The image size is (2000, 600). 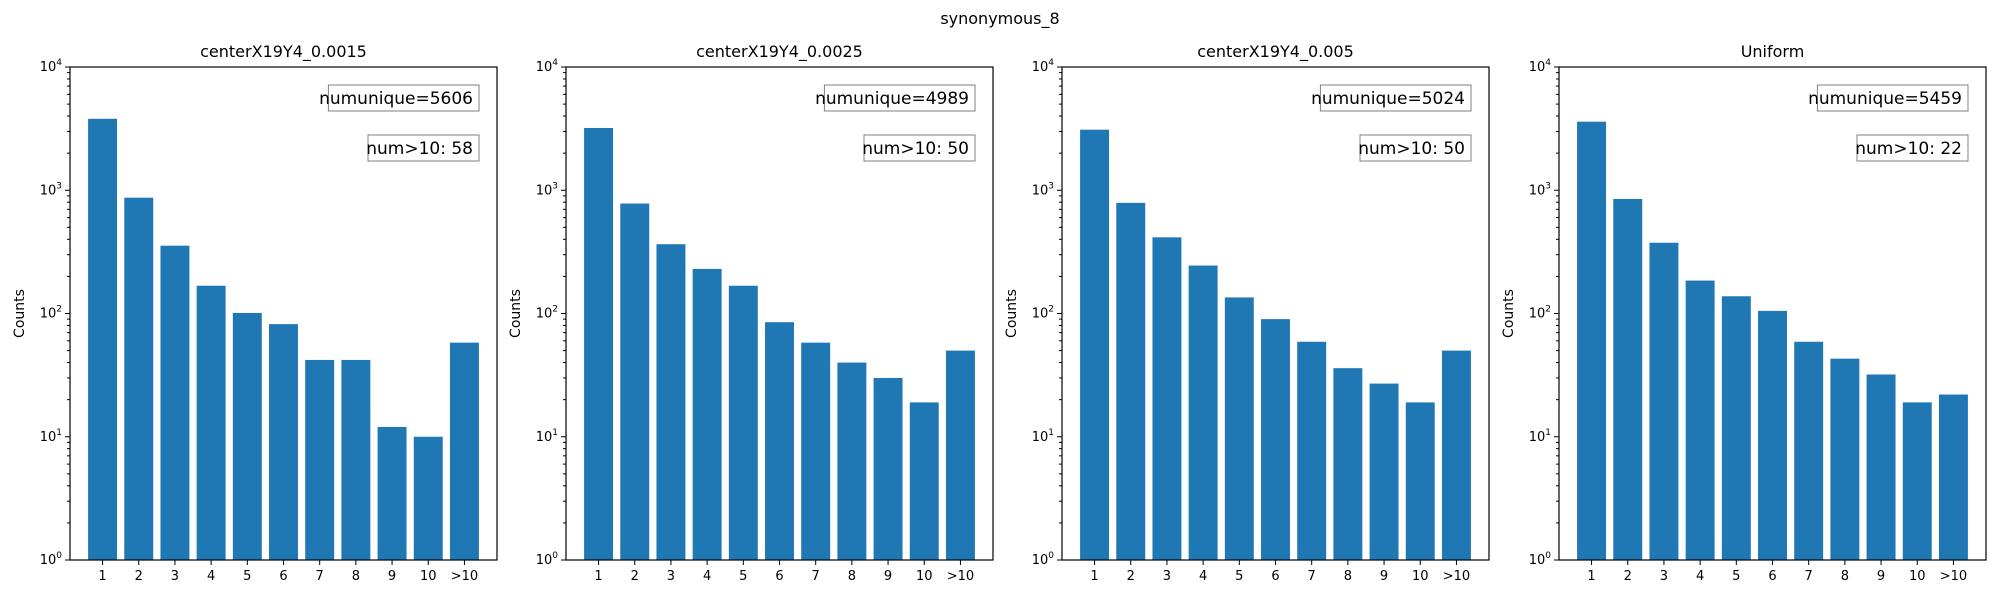 I want to click on annotation-text: num>10: 50, so click(x=1411, y=149).